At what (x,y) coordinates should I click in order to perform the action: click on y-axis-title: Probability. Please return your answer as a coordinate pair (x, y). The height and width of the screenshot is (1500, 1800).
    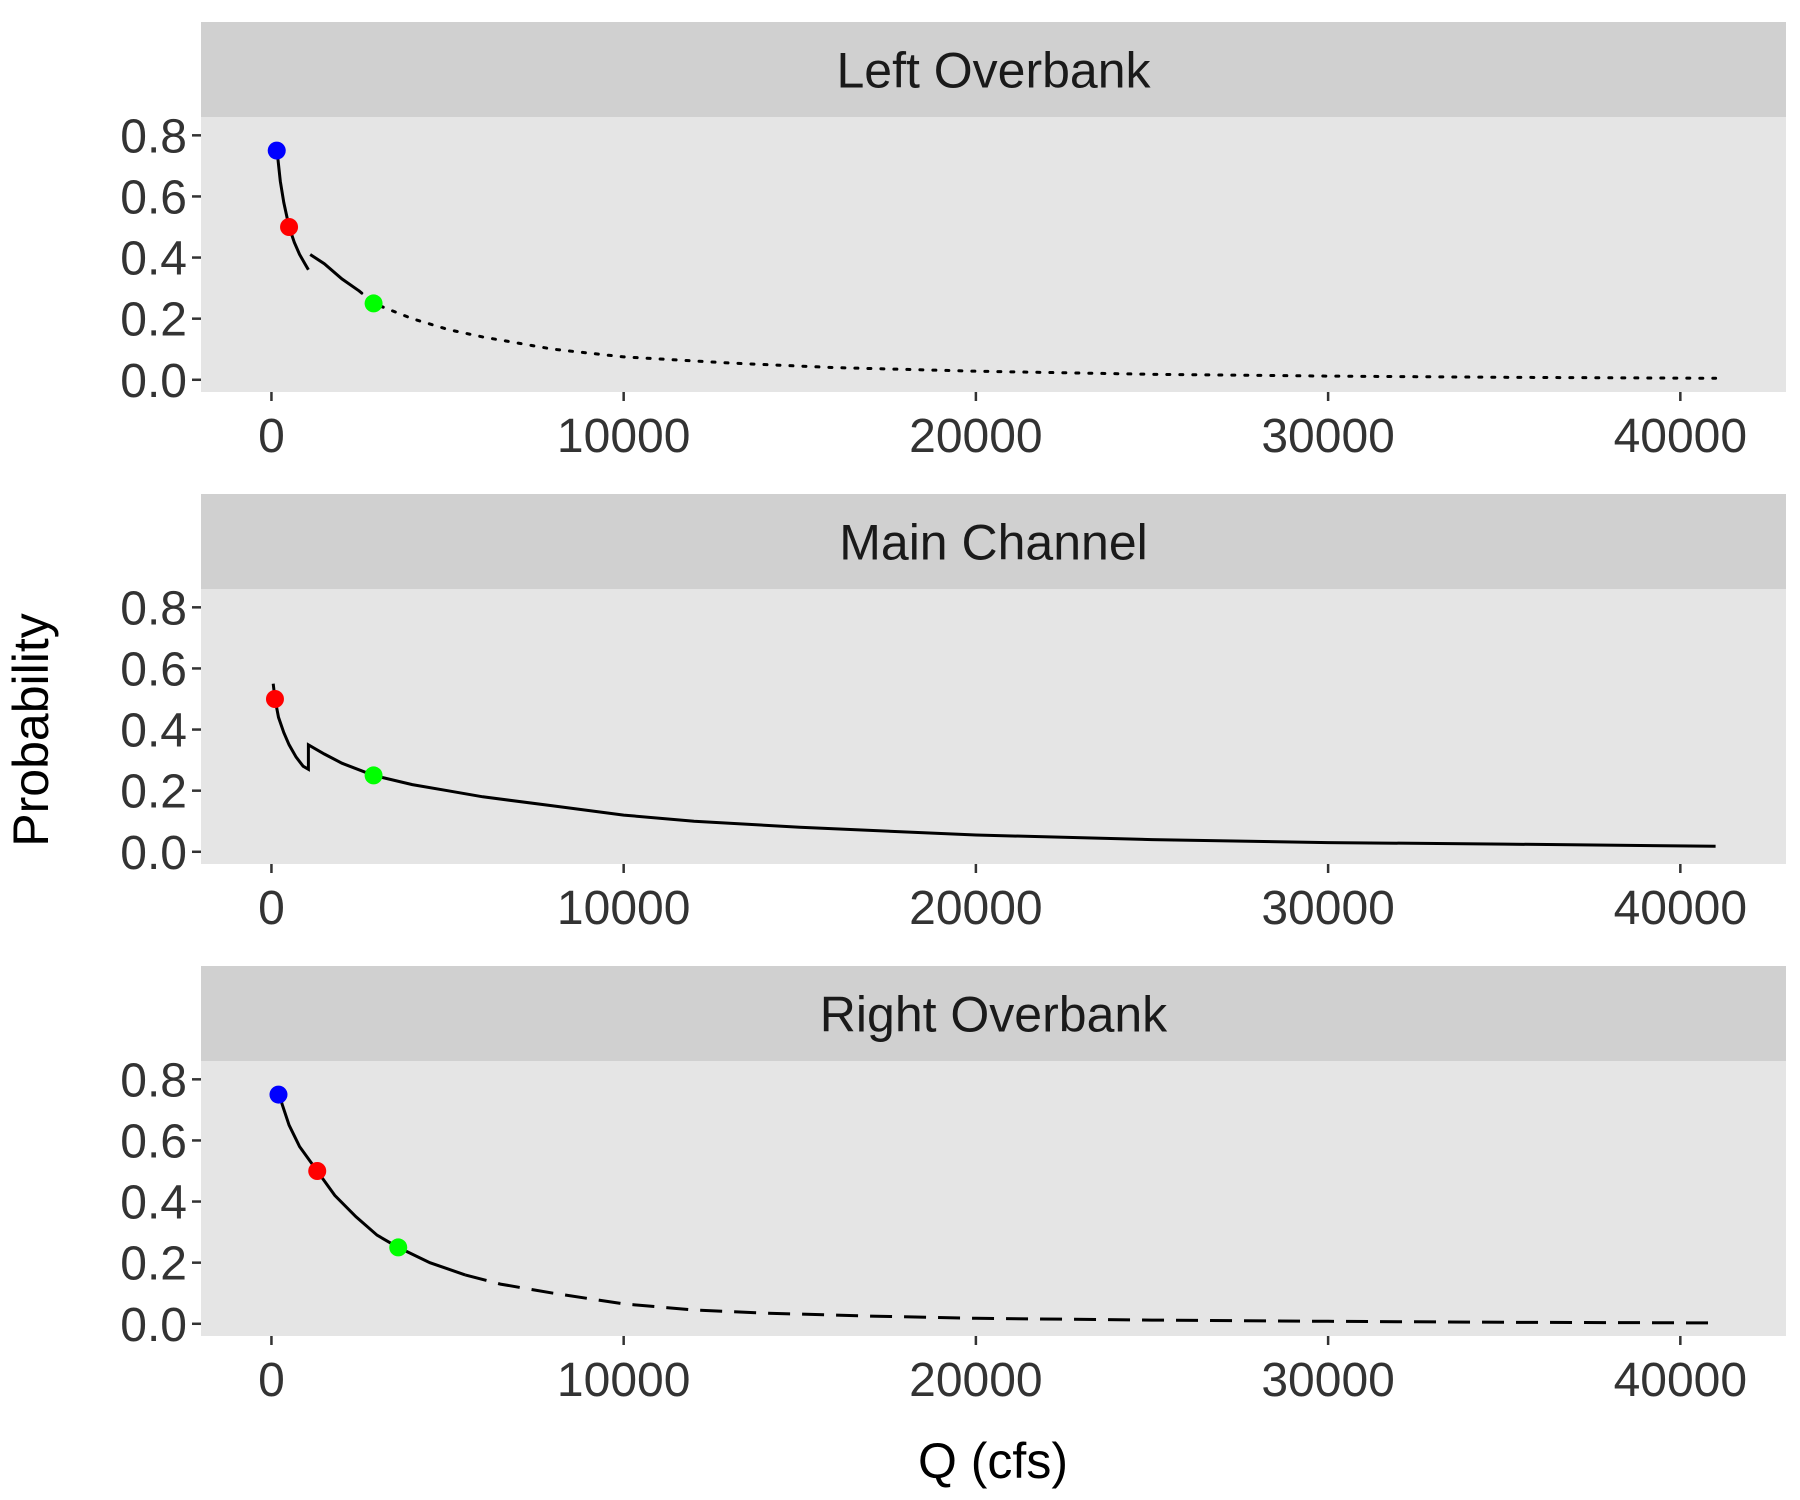
    Looking at the image, I should click on (31, 729).